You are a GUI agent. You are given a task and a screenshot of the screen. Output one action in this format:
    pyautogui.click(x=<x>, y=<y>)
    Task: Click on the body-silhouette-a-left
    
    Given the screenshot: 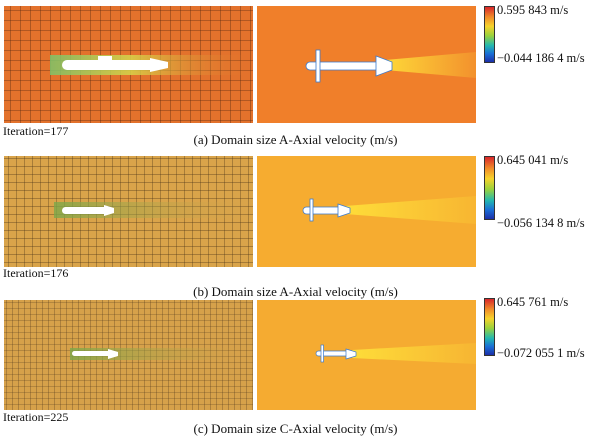 What is the action you would take?
    pyautogui.click(x=115, y=64)
    